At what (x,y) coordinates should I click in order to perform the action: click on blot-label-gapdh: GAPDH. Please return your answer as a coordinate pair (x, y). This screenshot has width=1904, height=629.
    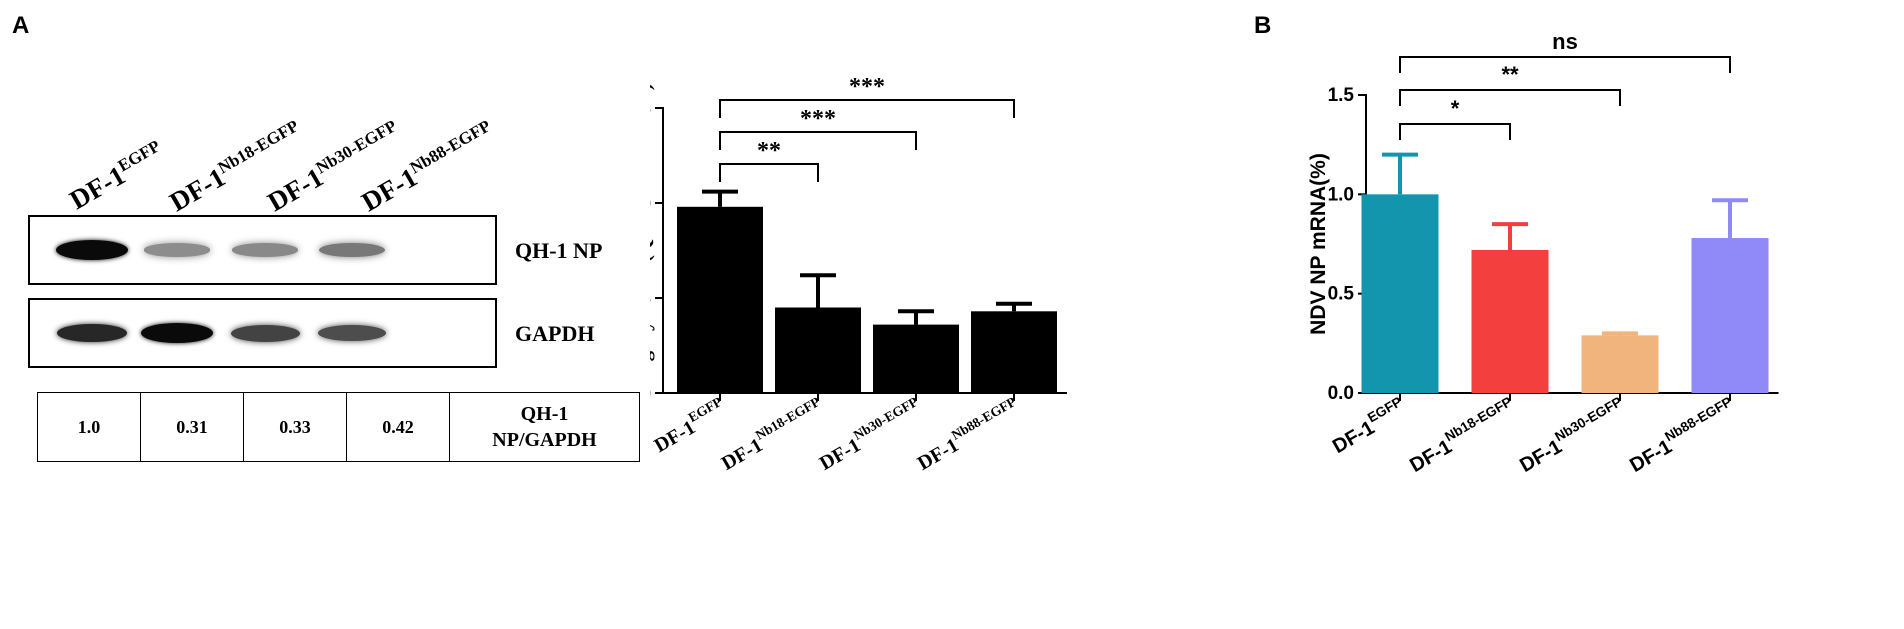
    Looking at the image, I should click on (555, 333).